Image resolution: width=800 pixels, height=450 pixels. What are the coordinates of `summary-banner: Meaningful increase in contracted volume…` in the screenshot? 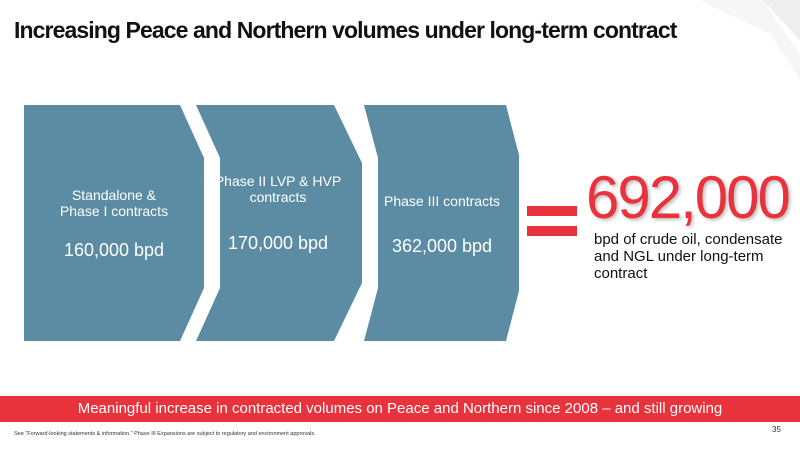 It's located at (400, 409).